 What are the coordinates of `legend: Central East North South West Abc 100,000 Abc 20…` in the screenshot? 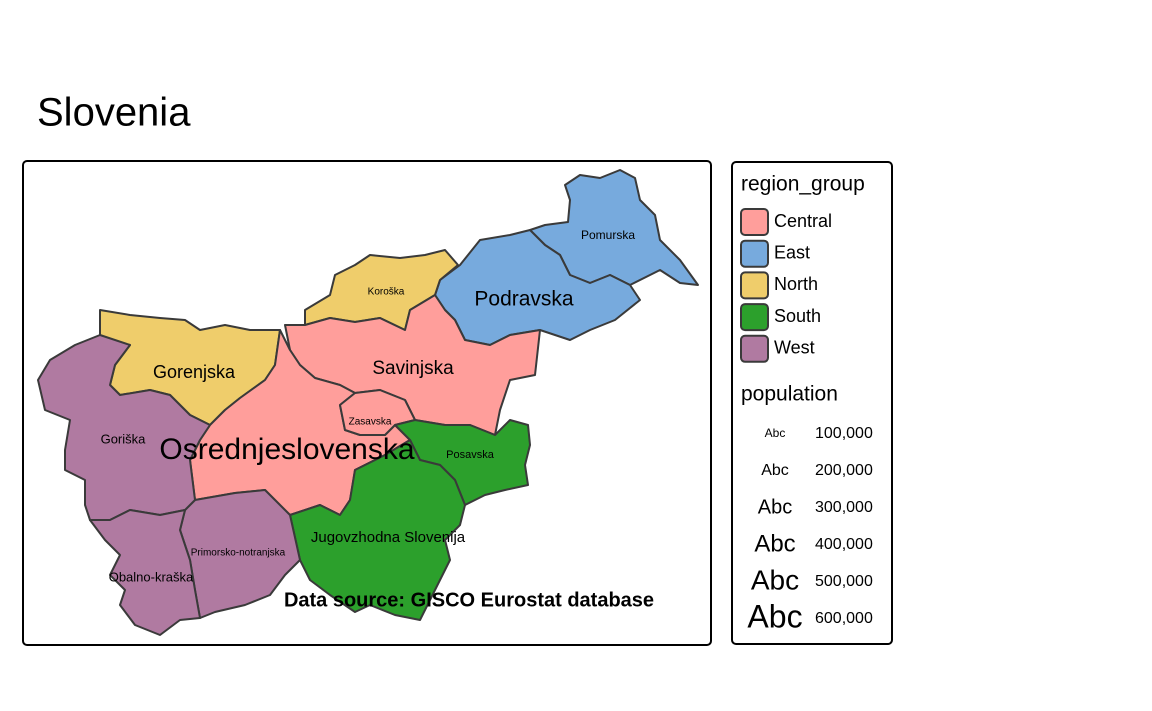 It's located at (806, 421).